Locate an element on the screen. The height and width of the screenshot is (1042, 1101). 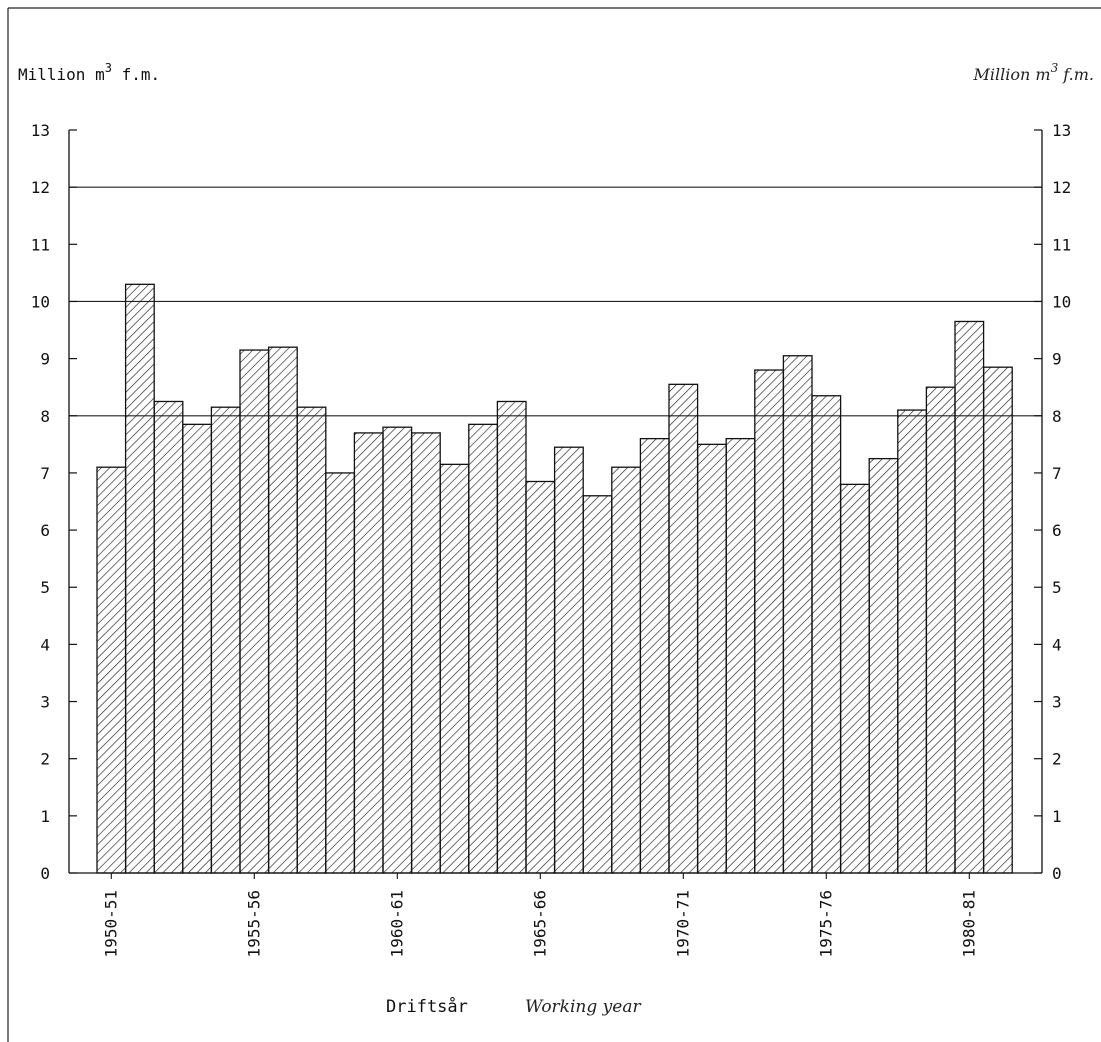
y-tick-label-right: 1 is located at coordinates (1057, 816).